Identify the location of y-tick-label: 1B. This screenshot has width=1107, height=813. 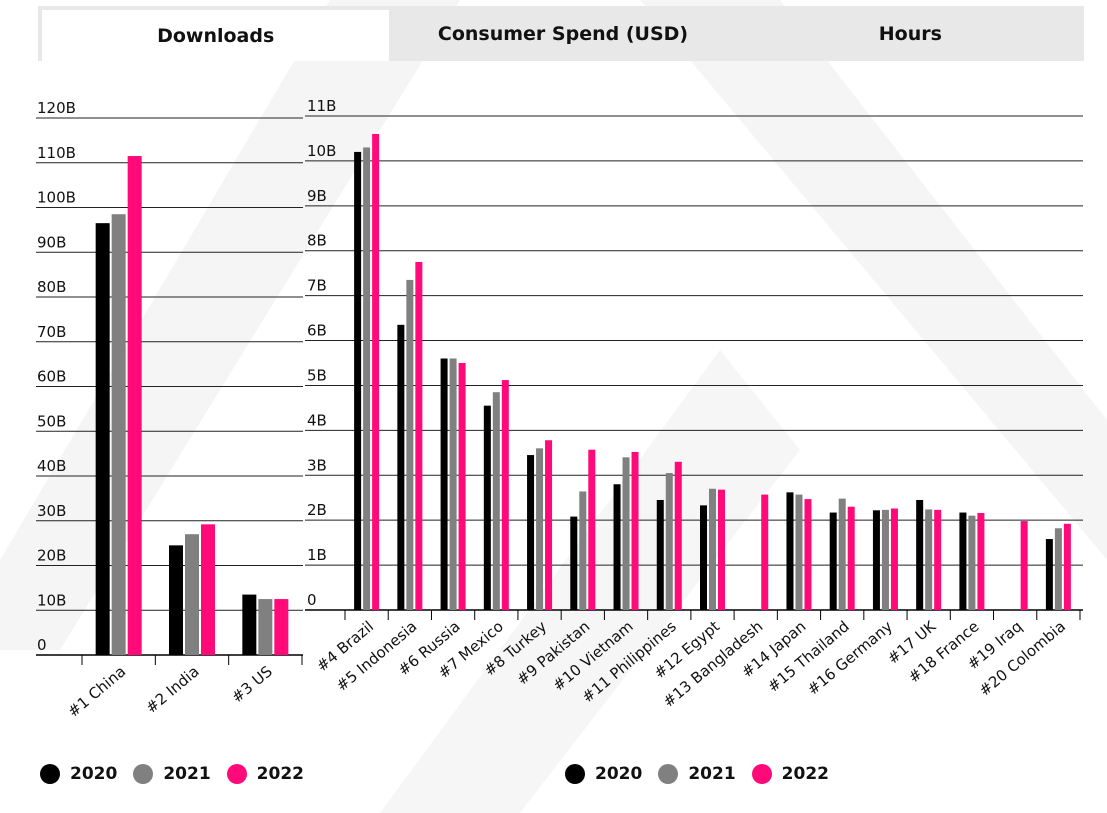
(317, 555).